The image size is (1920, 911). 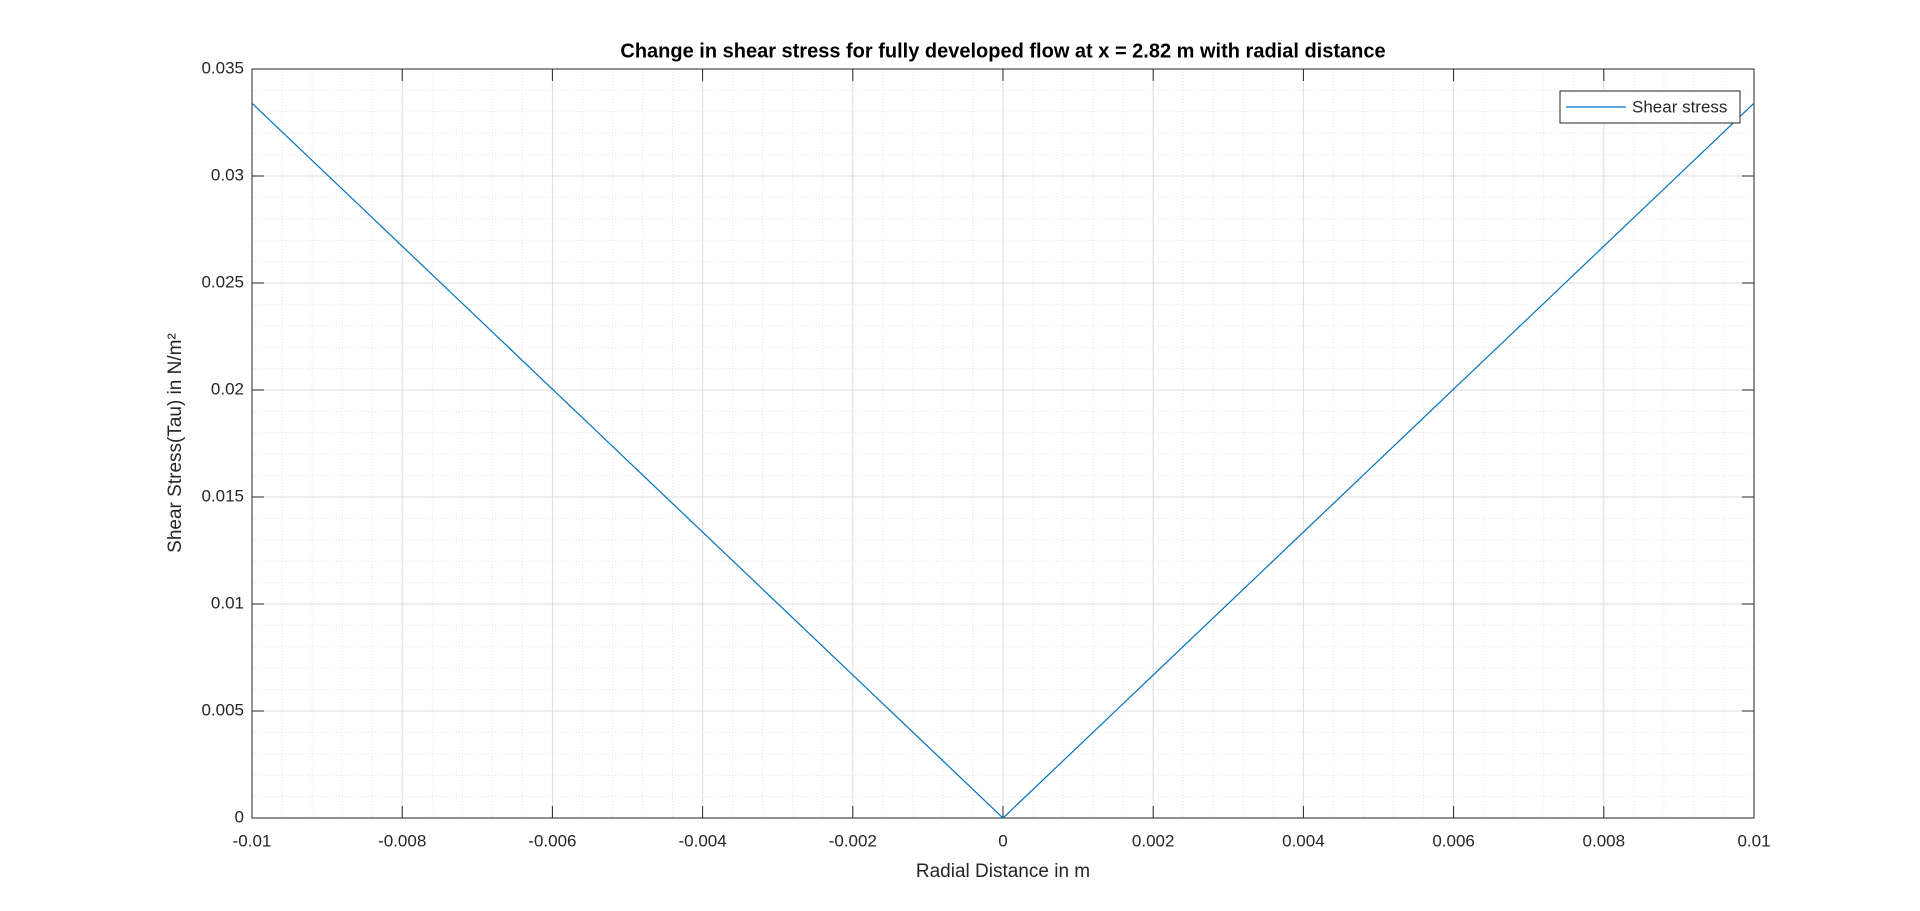 I want to click on y-tick-label: 0.005, so click(x=222, y=709).